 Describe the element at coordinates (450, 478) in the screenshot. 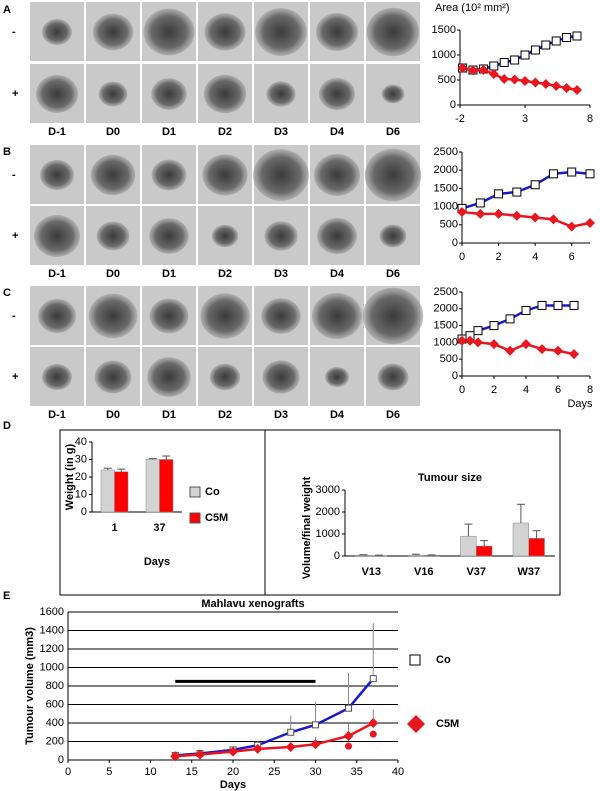

I see `chart-title: Tumour size` at that location.